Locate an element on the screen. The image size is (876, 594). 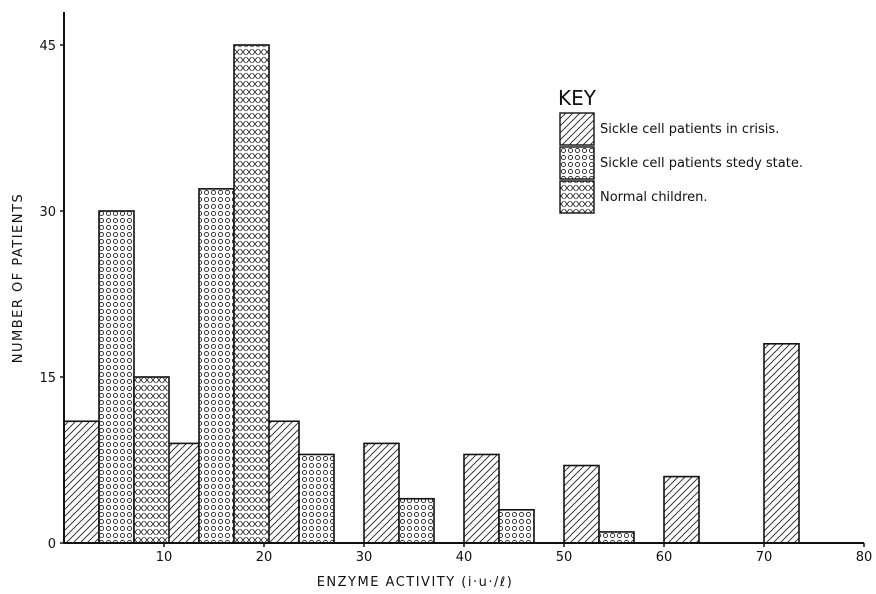
x-tick-label: 30 is located at coordinates (364, 557).